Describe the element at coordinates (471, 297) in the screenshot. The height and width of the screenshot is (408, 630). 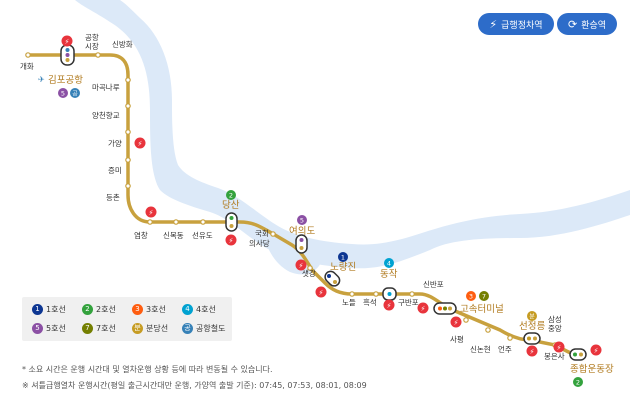
I see `svg-text: 3` at that location.